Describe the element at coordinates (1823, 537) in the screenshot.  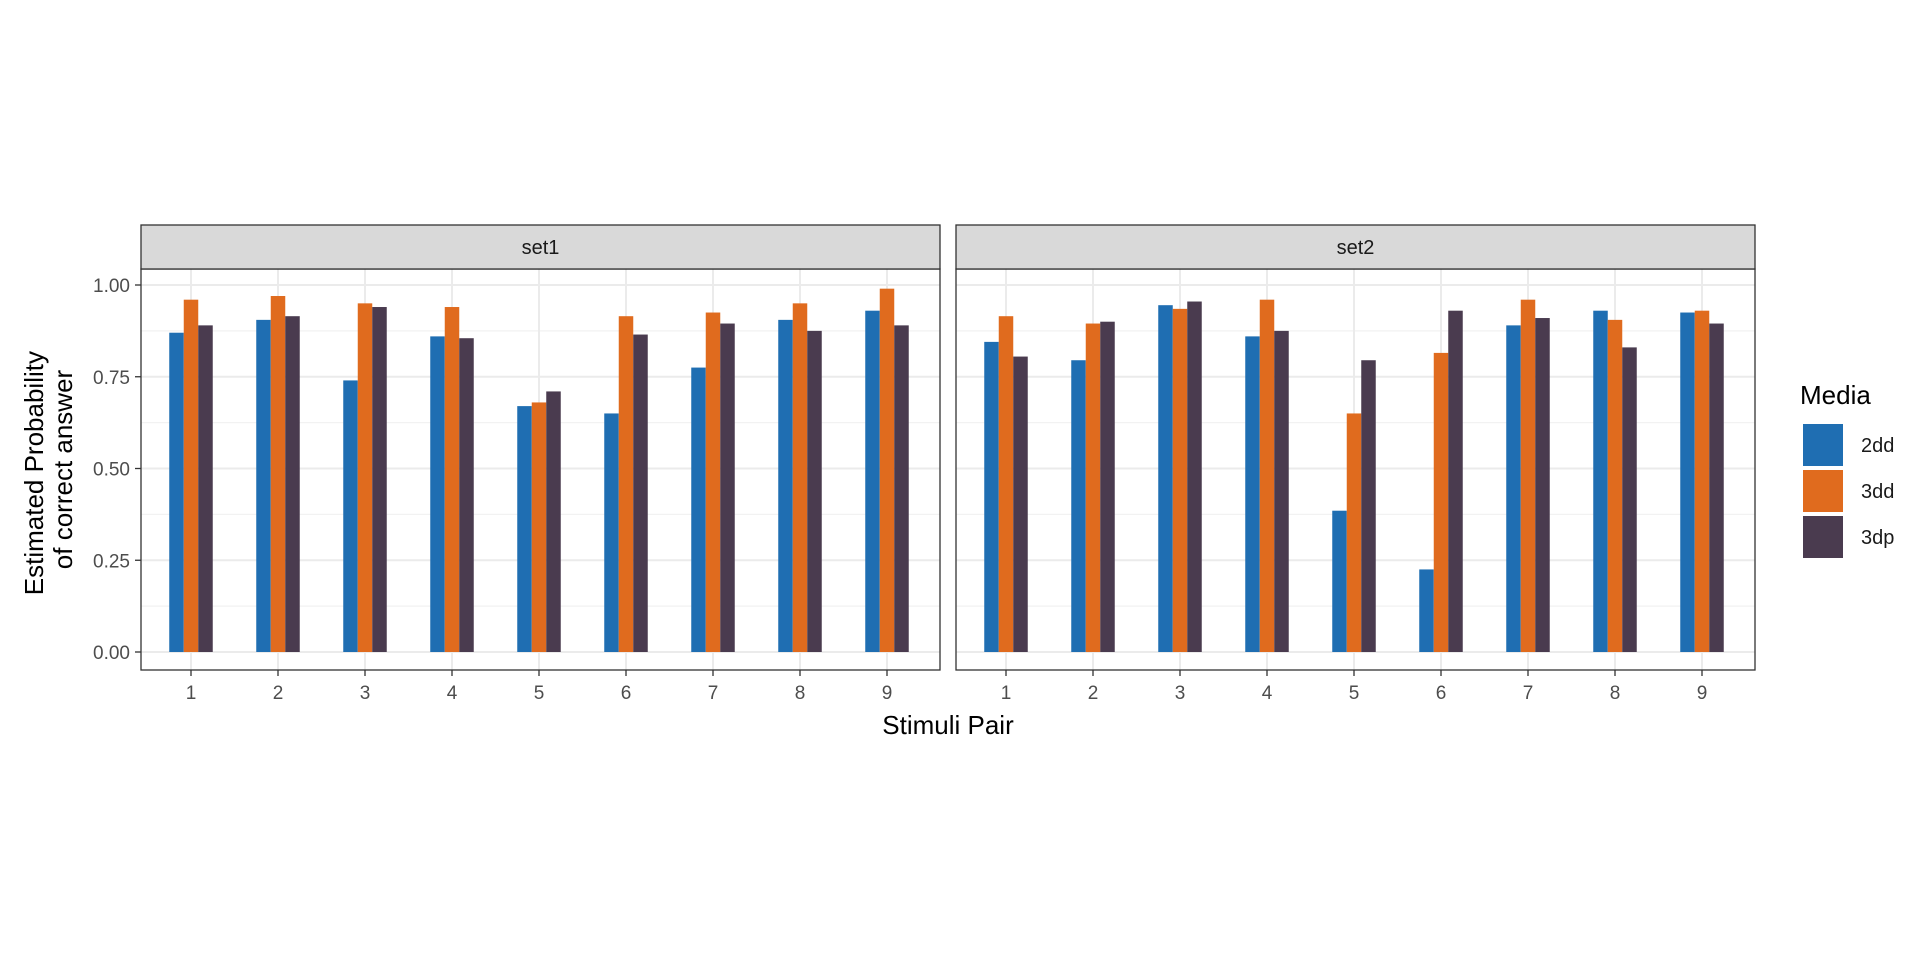
I see `legend-key-3dp` at that location.